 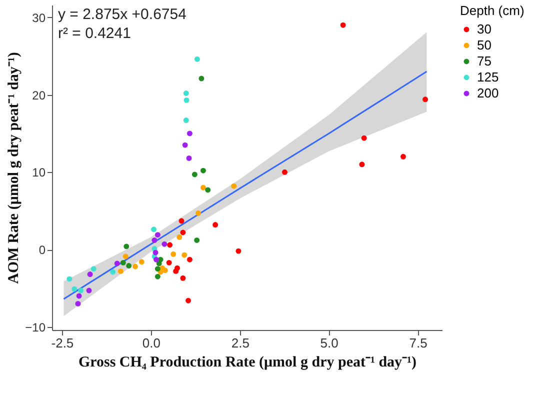 I want to click on x-tick-label: 0.0, so click(x=151, y=343).